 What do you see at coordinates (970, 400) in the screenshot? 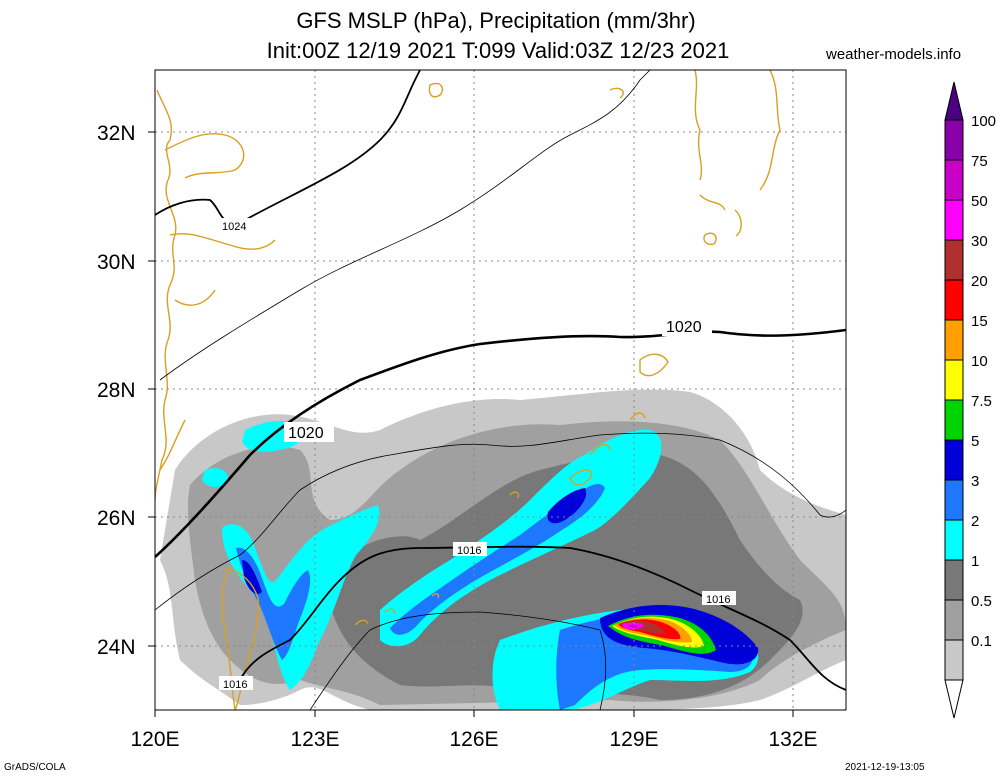
I see `color-legend: 100 75 50 30 20 15 10 7.5 5 3 2 1 0.5 0.1` at bounding box center [970, 400].